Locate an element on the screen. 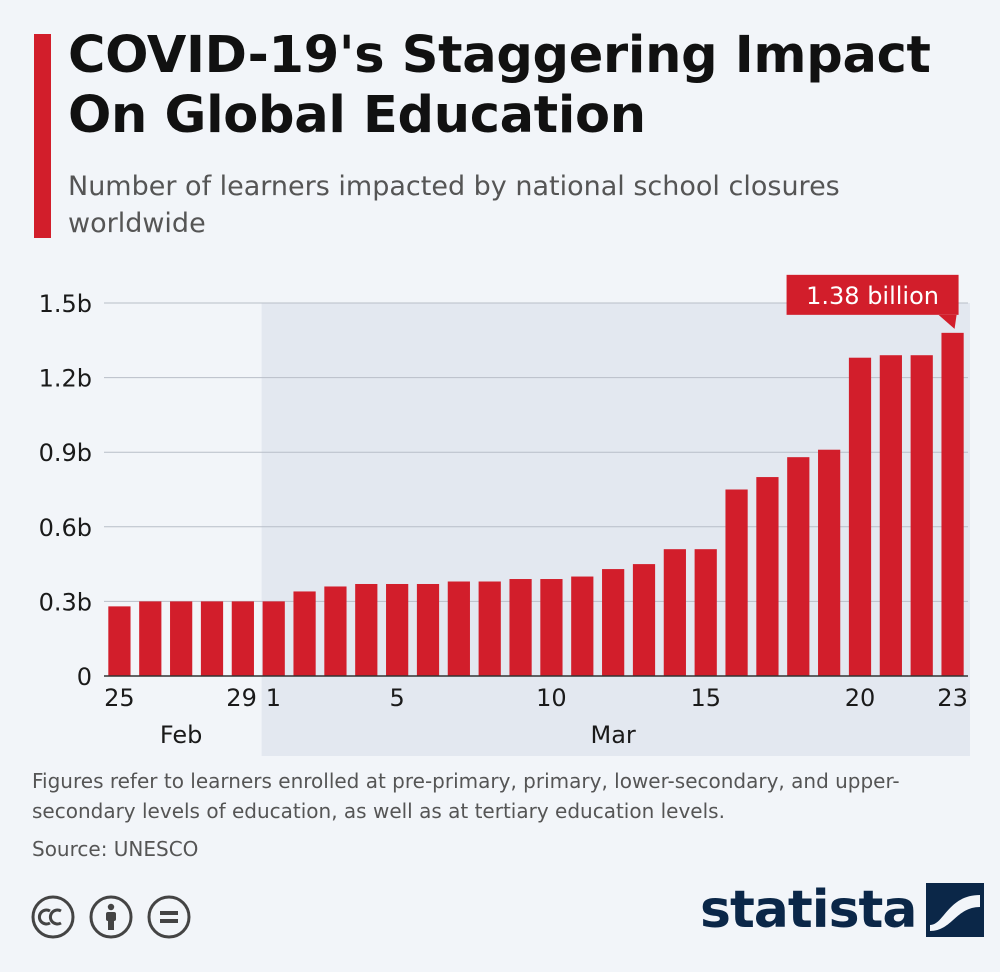  license-icons is located at coordinates (111, 917).